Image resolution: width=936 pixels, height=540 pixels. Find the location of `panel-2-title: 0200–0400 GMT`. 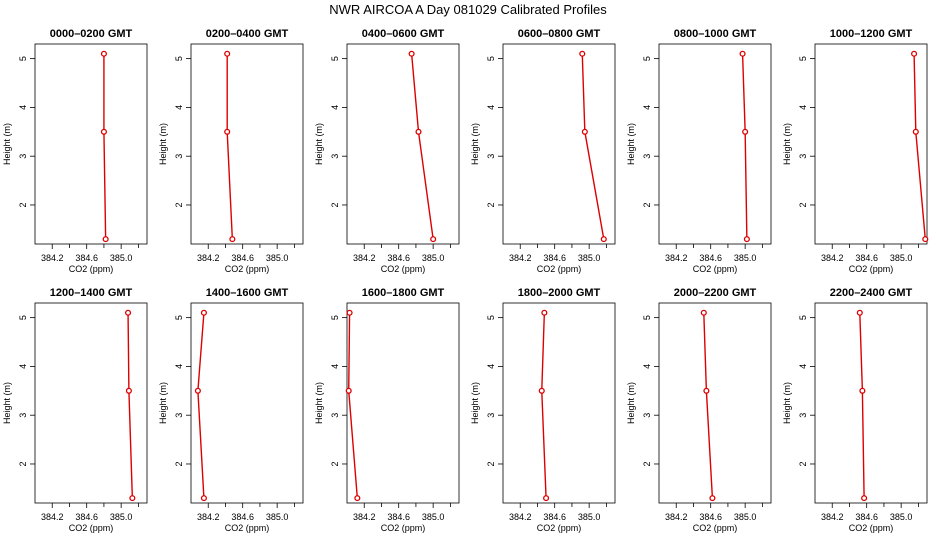

panel-2-title: 0200–0400 GMT is located at coordinates (247, 34).